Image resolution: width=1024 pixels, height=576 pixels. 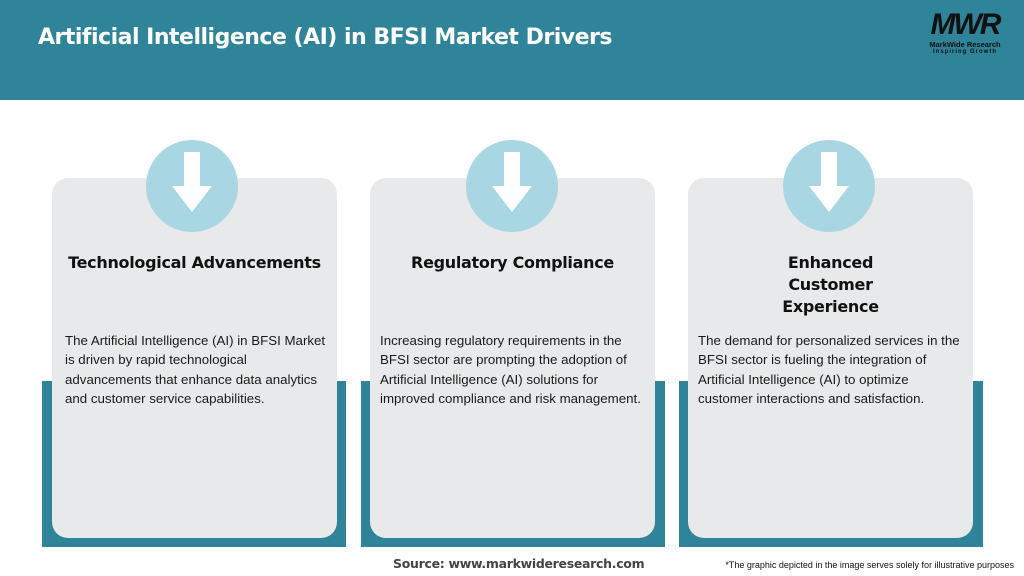 I want to click on card-title: Enhanced Customer Experience, so click(x=830, y=284).